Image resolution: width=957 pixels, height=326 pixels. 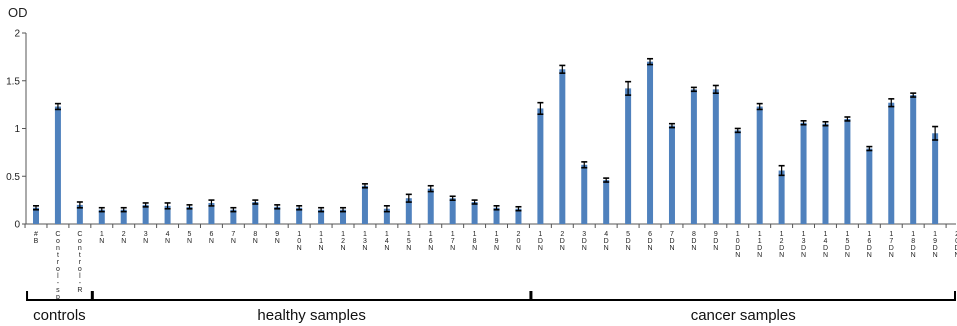 I want to click on bar-14DN, so click(x=825, y=173).